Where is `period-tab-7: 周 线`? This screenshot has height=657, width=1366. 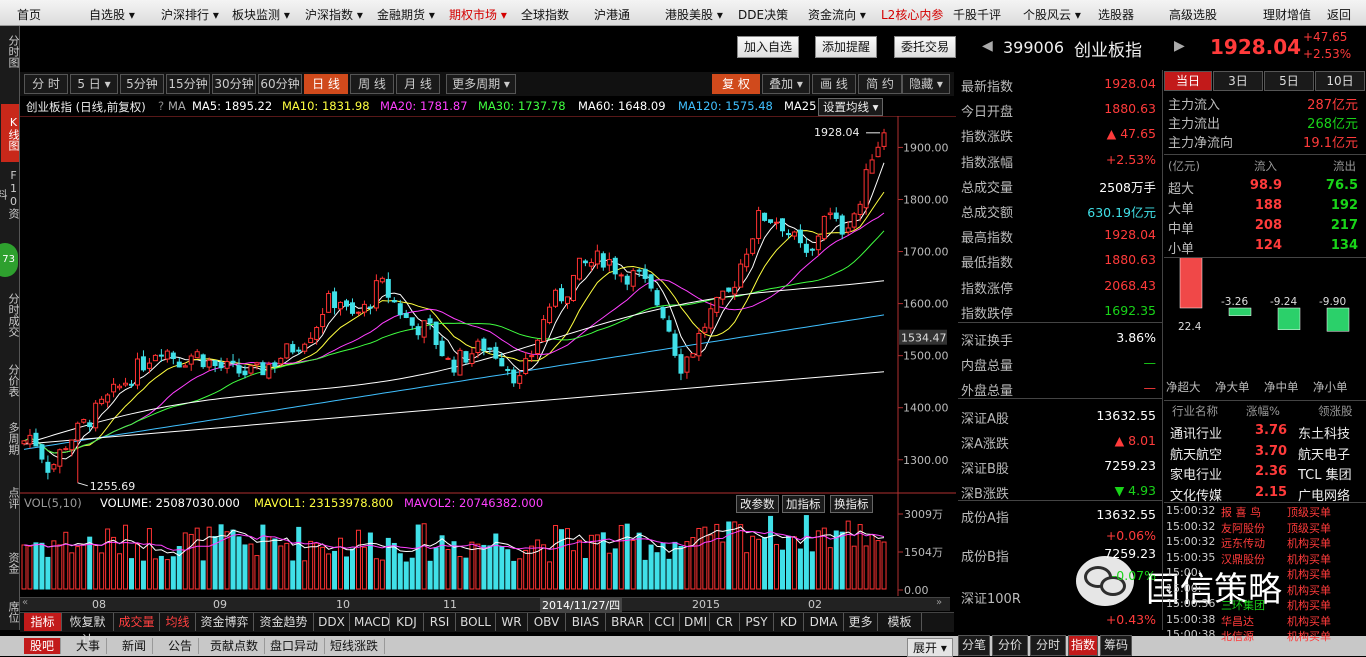 period-tab-7: 周 线 is located at coordinates (372, 84).